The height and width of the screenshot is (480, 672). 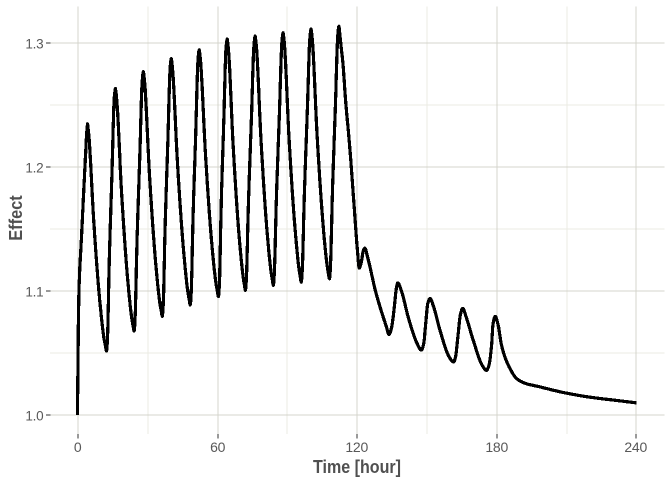 I want to click on svg-text: 180, so click(x=496, y=447).